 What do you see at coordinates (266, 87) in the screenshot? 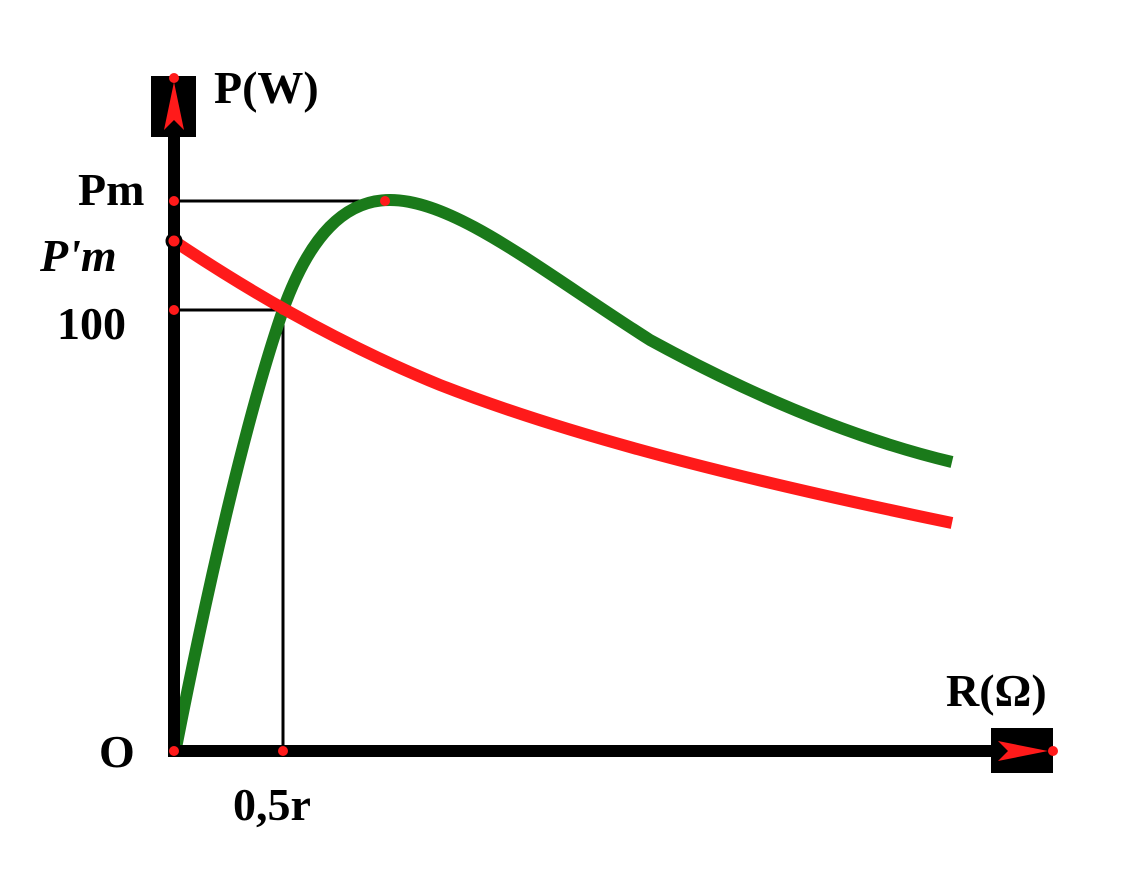
I see `y-axis-label: P(W)` at bounding box center [266, 87].